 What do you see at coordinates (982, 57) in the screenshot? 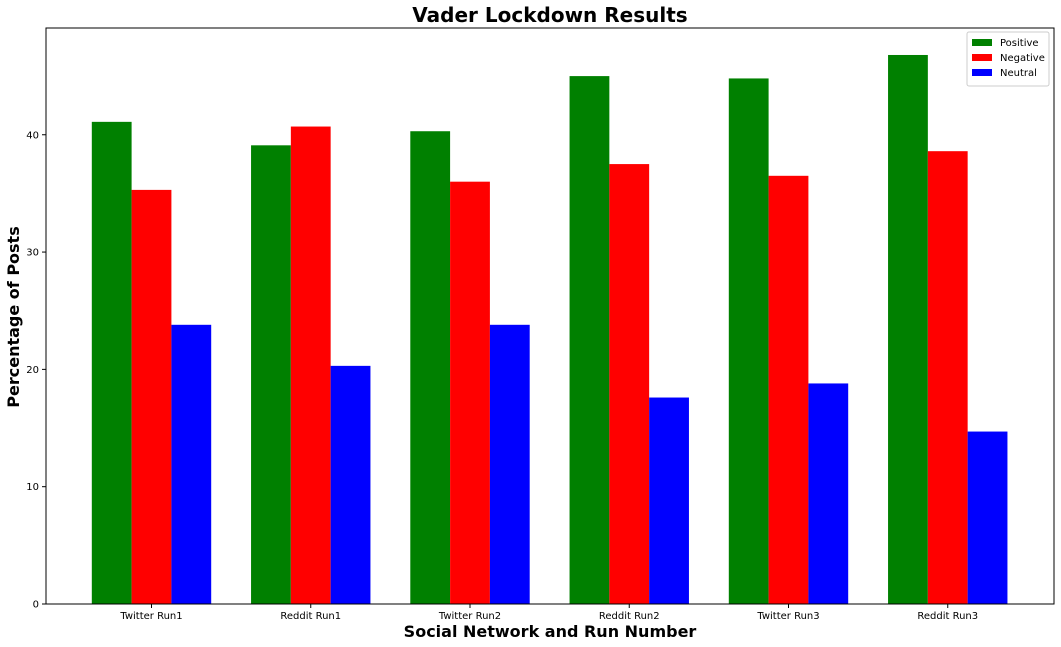
I see `legend-swatch-negative` at bounding box center [982, 57].